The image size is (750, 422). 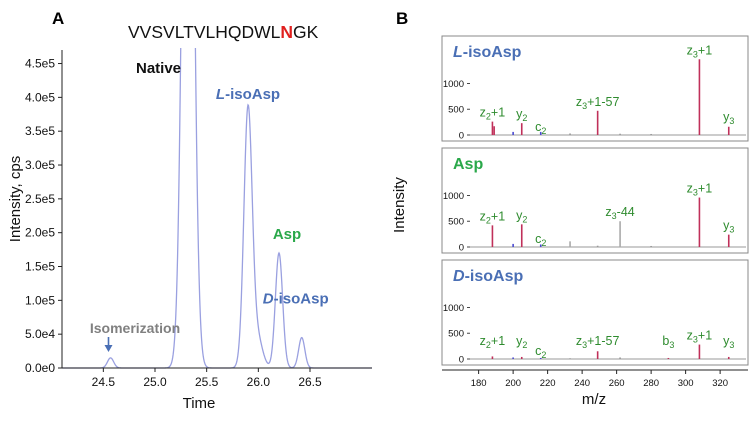 What do you see at coordinates (306, 32) in the screenshot?
I see `peptide-sequence-suffix: GK` at bounding box center [306, 32].